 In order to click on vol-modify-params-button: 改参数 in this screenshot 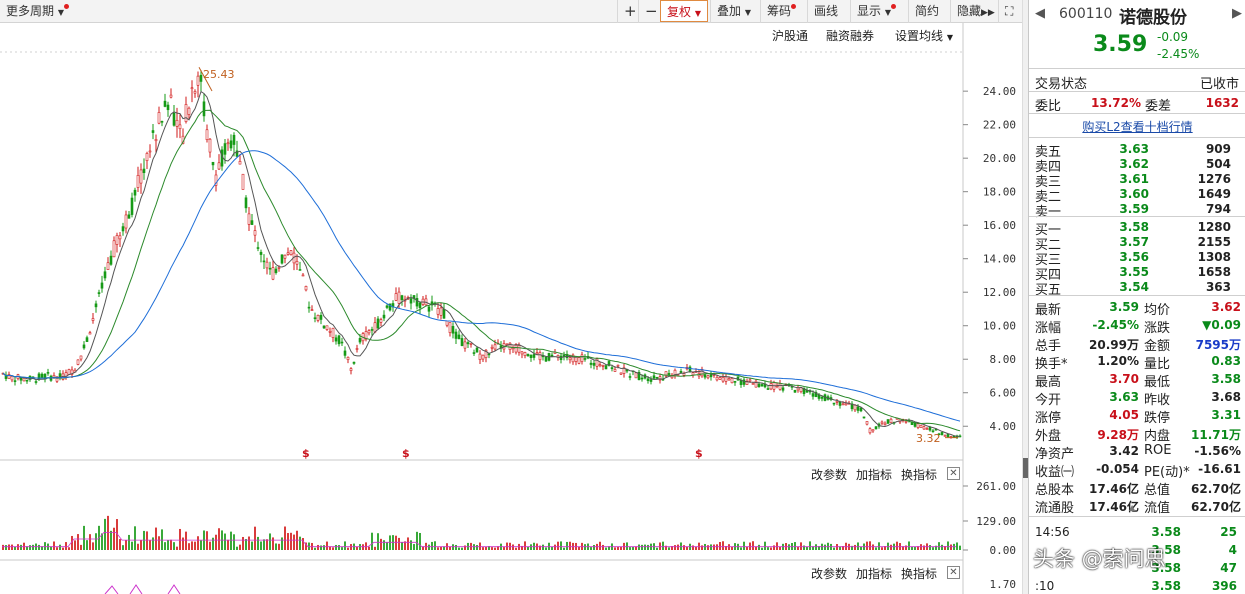, I will do `click(829, 475)`.